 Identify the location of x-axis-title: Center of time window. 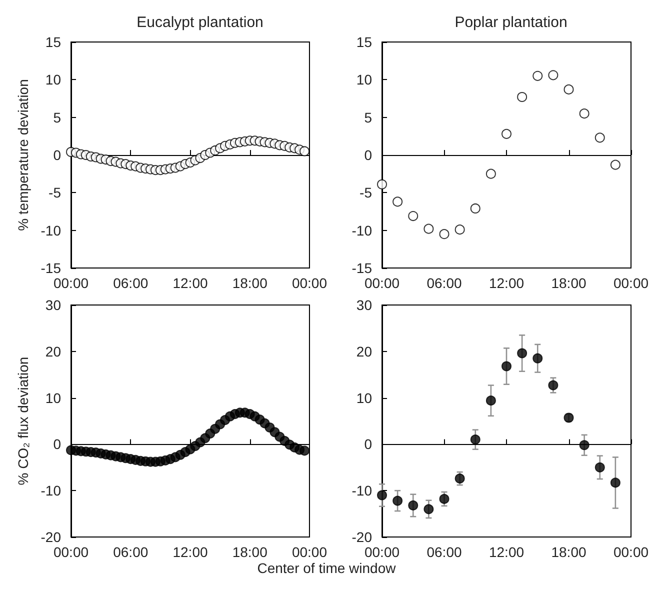
(326, 568).